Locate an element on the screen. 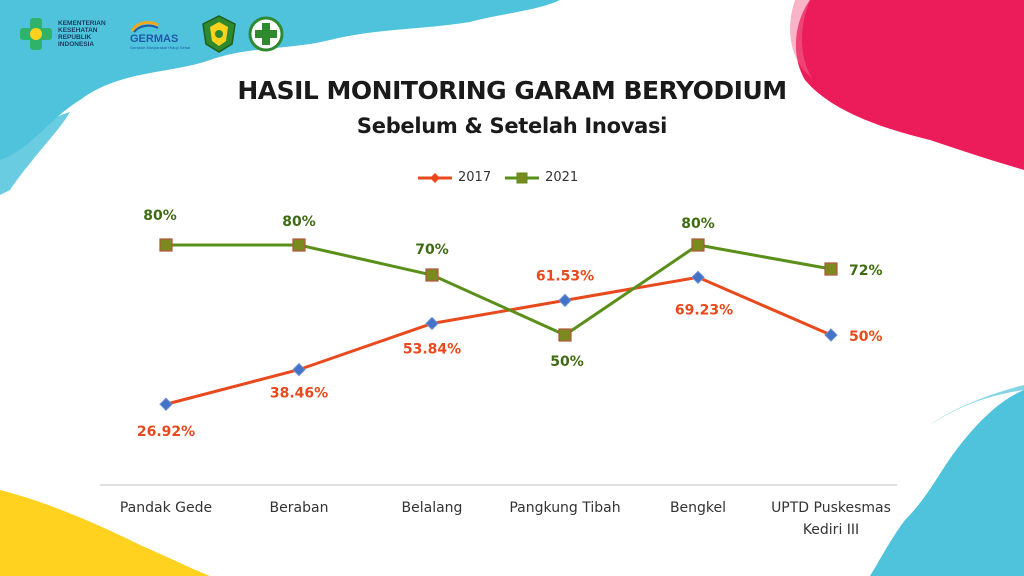 This screenshot has height=576, width=1024. regional-emblem-icon is located at coordinates (219, 34).